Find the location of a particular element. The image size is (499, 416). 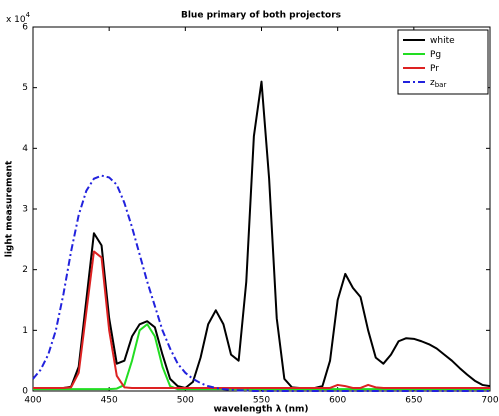

y-multiplier-exponent: 4 is located at coordinates (28, 15).